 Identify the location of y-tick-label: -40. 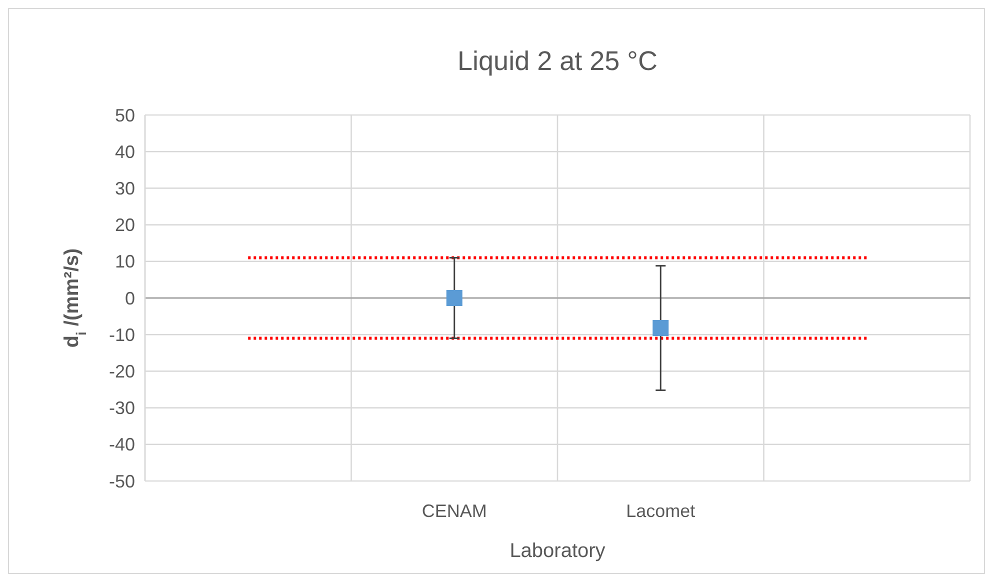
(121, 444).